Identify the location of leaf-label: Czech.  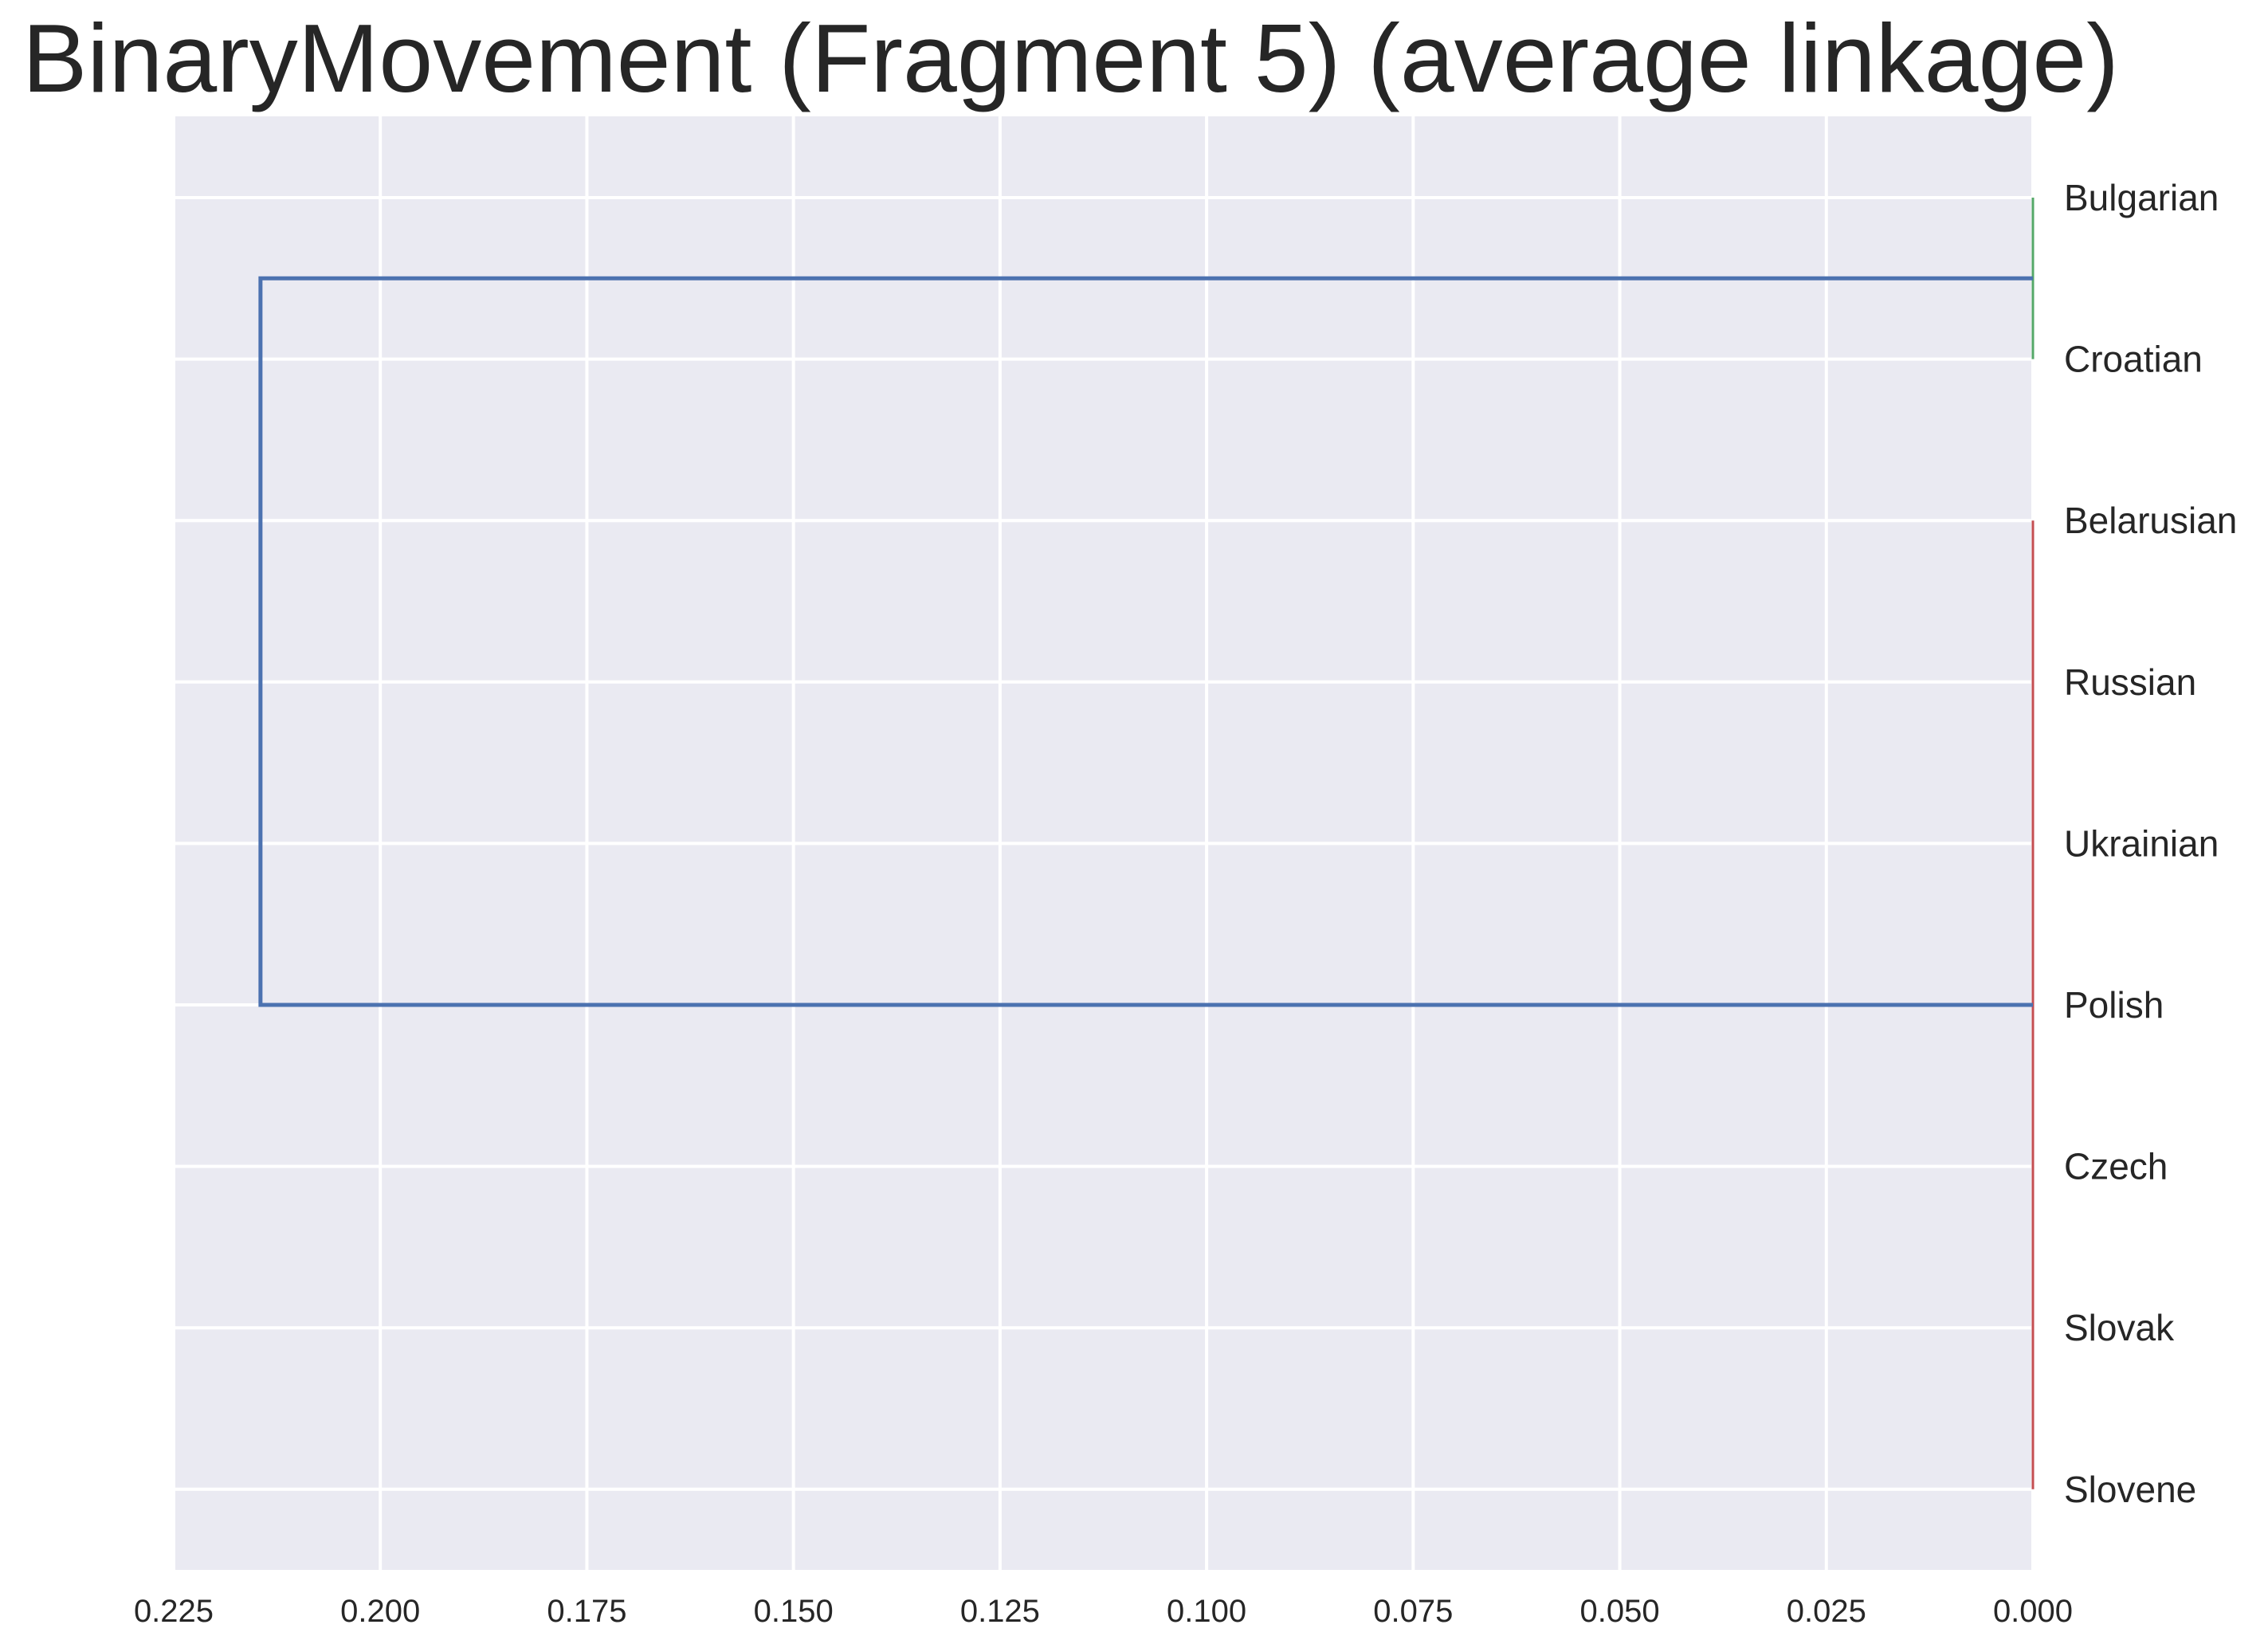
(2116, 1166).